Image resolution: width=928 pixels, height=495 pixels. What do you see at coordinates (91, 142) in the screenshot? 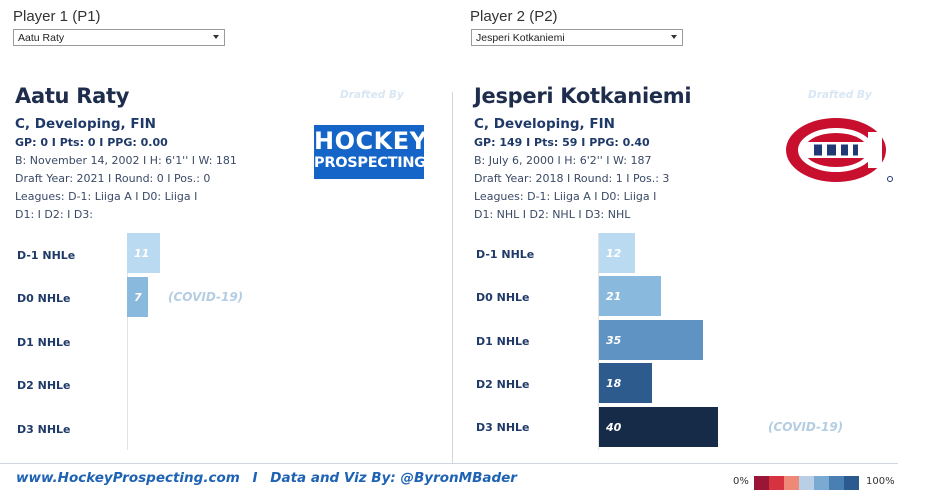
I see `player1-stats: GP: 0 I Pts: 0 I PPG: 0.00` at bounding box center [91, 142].